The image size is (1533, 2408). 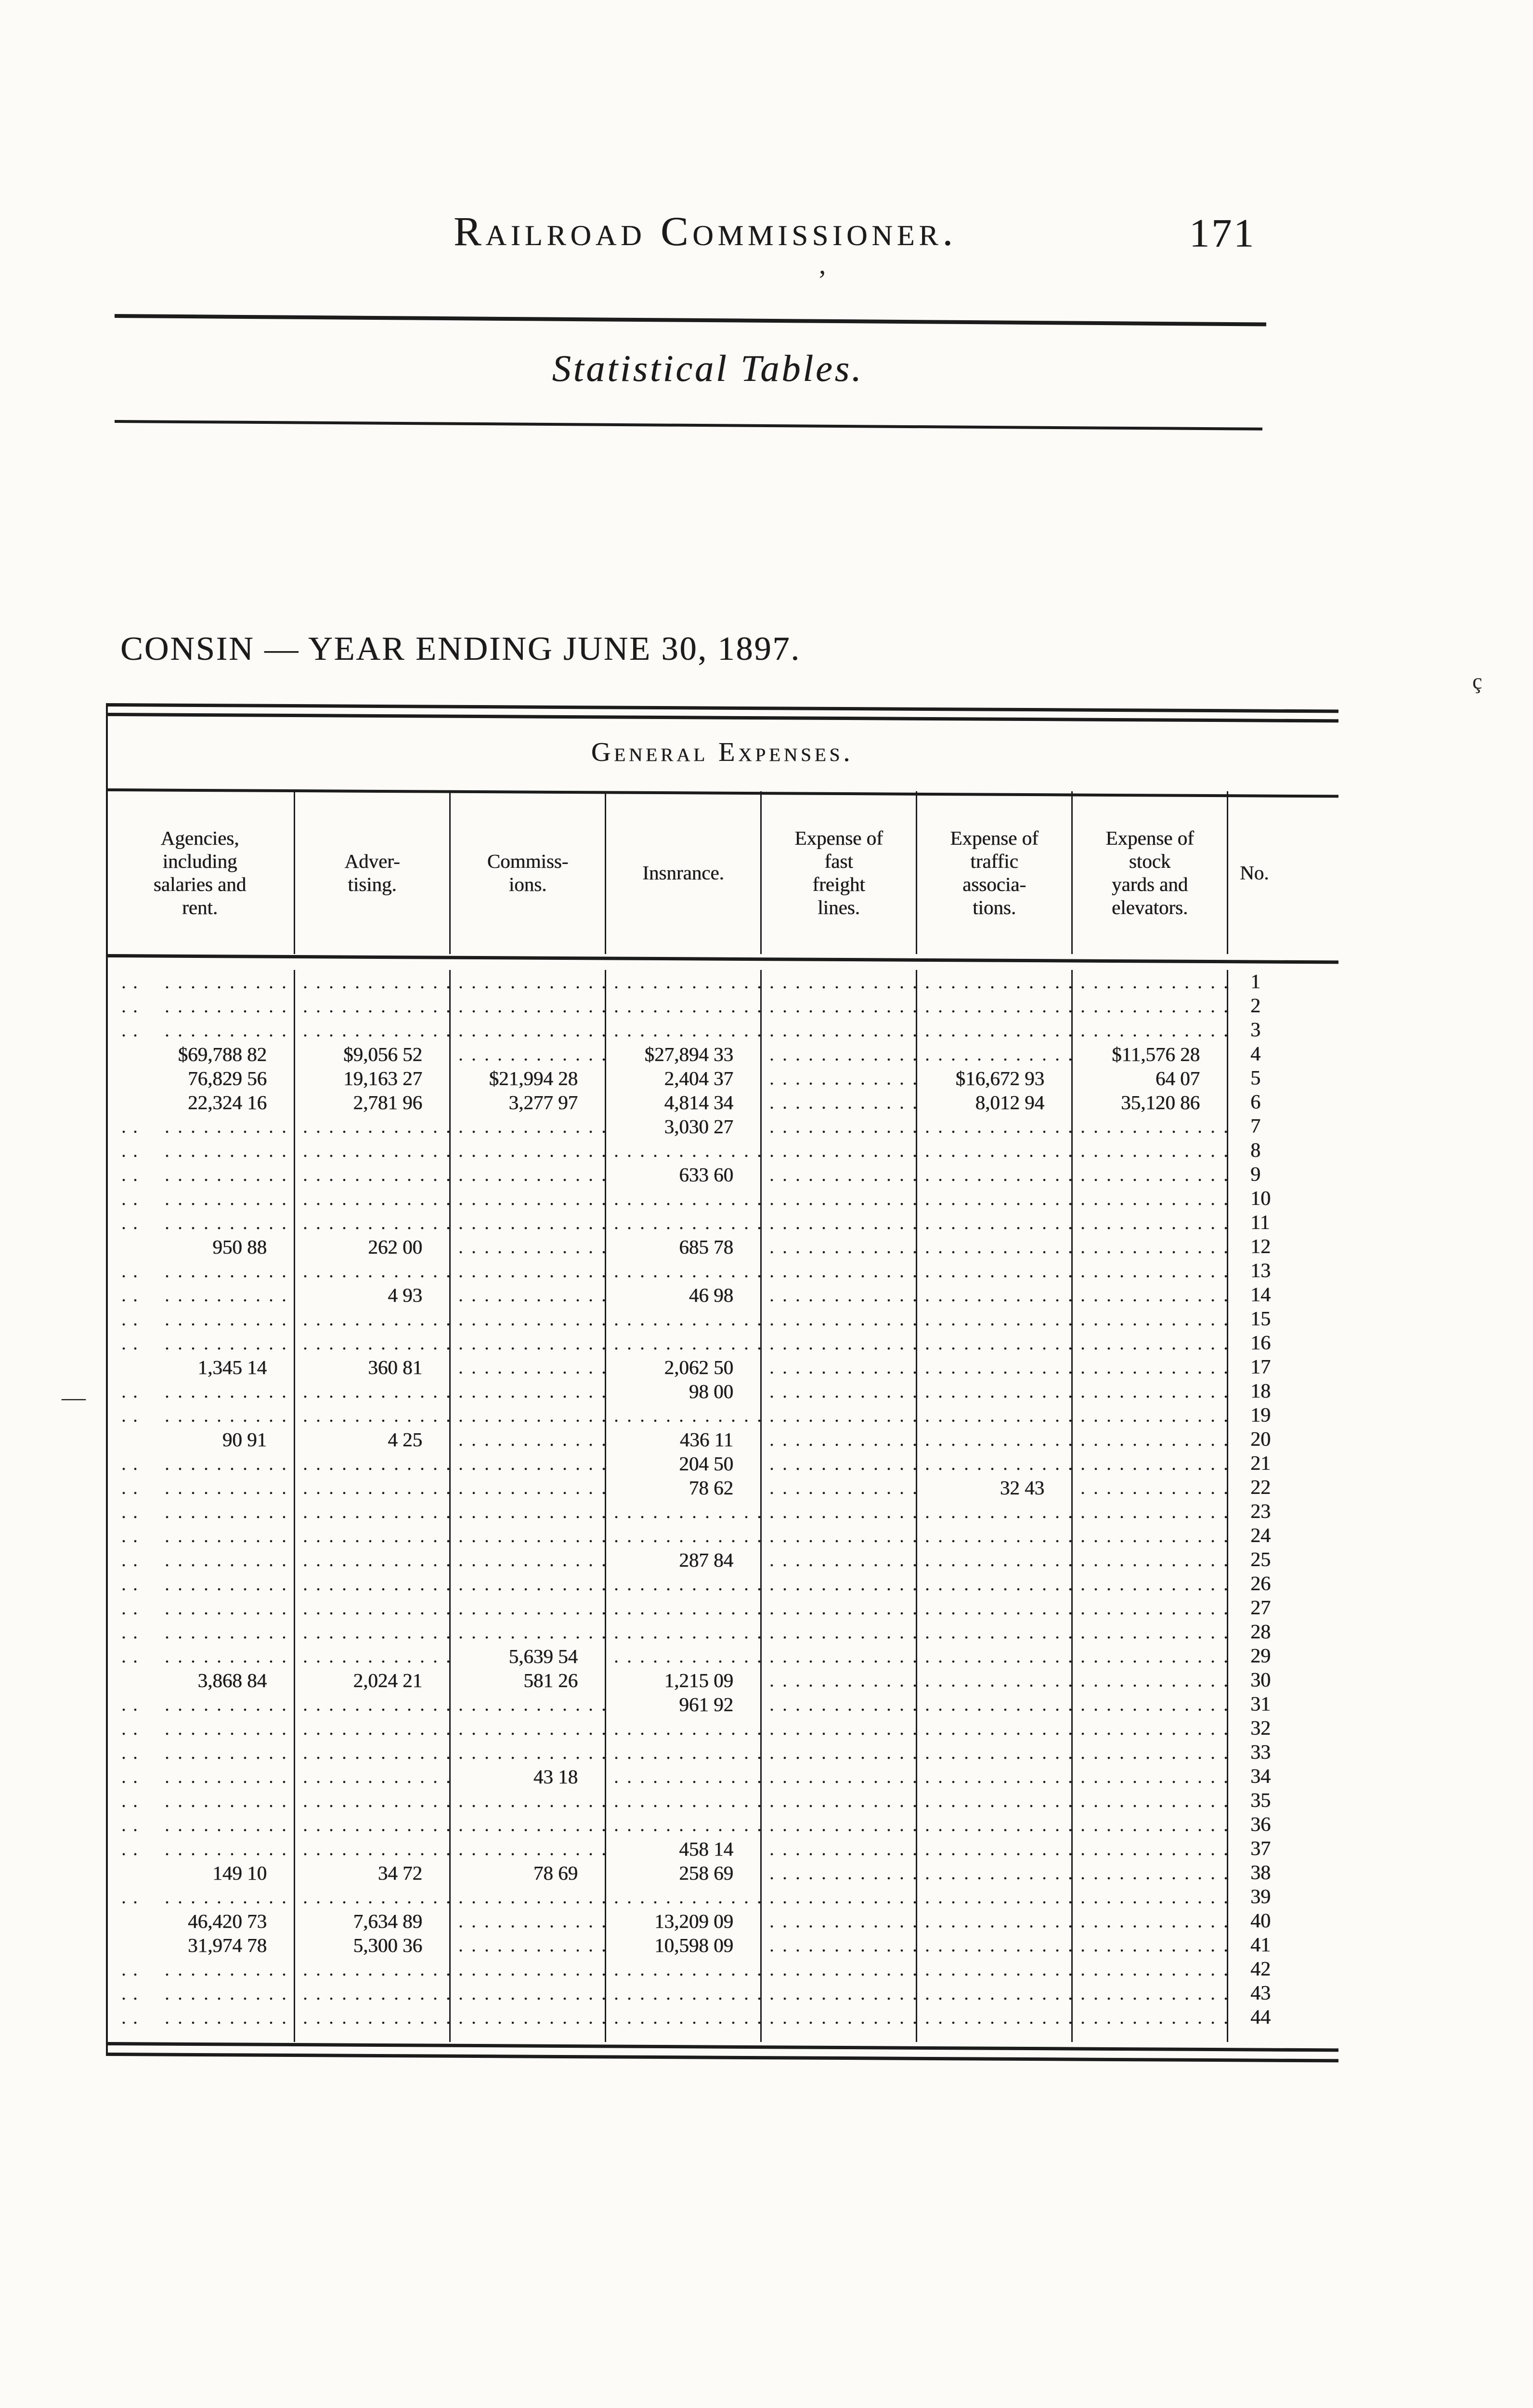 I want to click on header-line: Commiss-, so click(x=528, y=861).